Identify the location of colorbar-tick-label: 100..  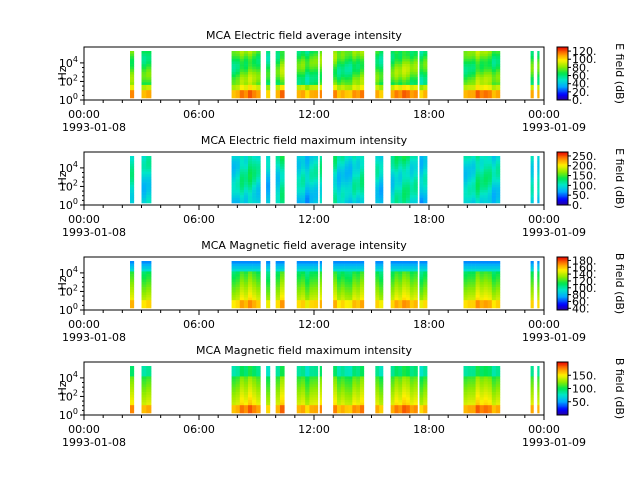
(584, 59).